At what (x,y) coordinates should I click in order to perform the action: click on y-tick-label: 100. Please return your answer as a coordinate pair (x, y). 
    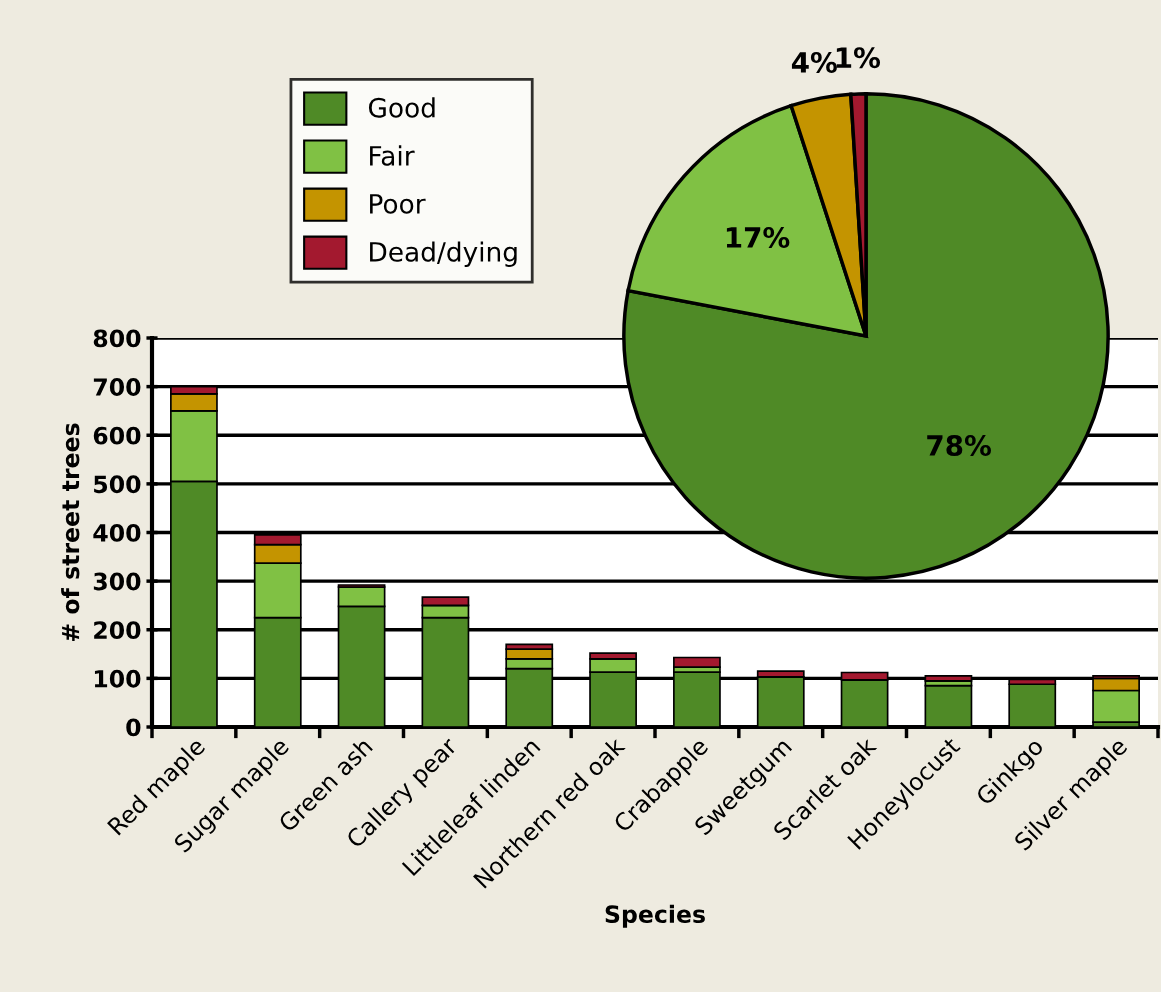
    Looking at the image, I should click on (117, 678).